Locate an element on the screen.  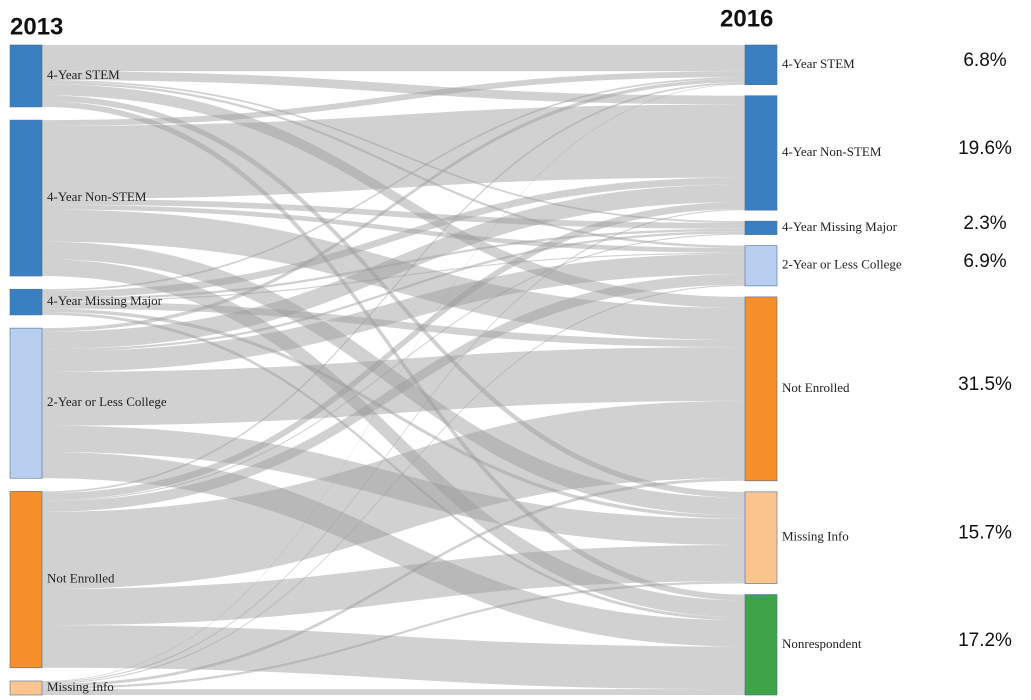
target-percent: 2.3% is located at coordinates (984, 223).